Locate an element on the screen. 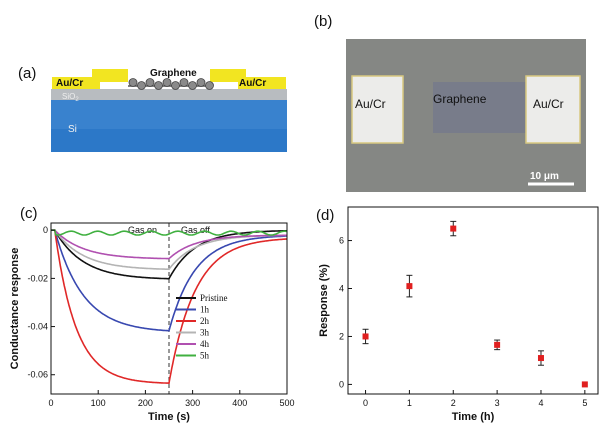 The image size is (600, 429). panel-c-label: (c) is located at coordinates (29, 213).